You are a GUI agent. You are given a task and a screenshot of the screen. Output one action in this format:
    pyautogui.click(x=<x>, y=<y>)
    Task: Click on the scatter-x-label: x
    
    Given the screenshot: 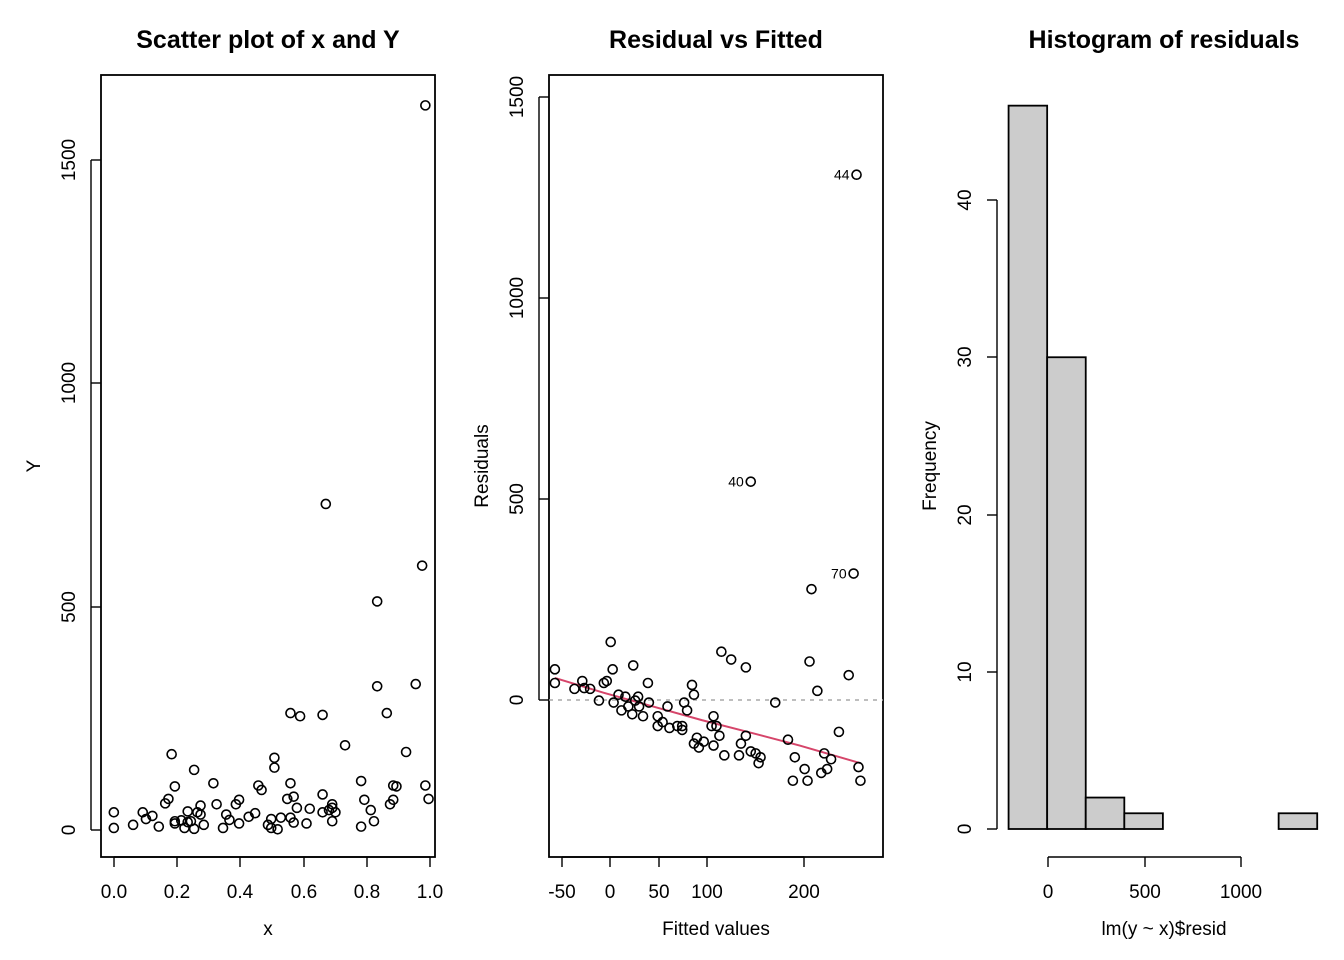 What is the action you would take?
    pyautogui.click(x=268, y=929)
    